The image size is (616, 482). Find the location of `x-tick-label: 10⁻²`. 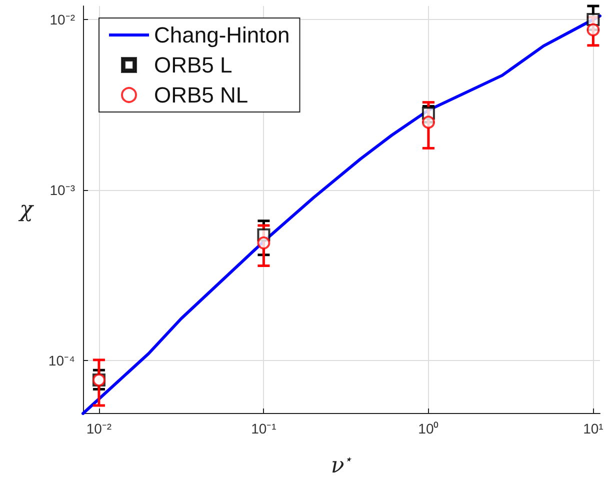

x-tick-label: 10⁻² is located at coordinates (99, 428).